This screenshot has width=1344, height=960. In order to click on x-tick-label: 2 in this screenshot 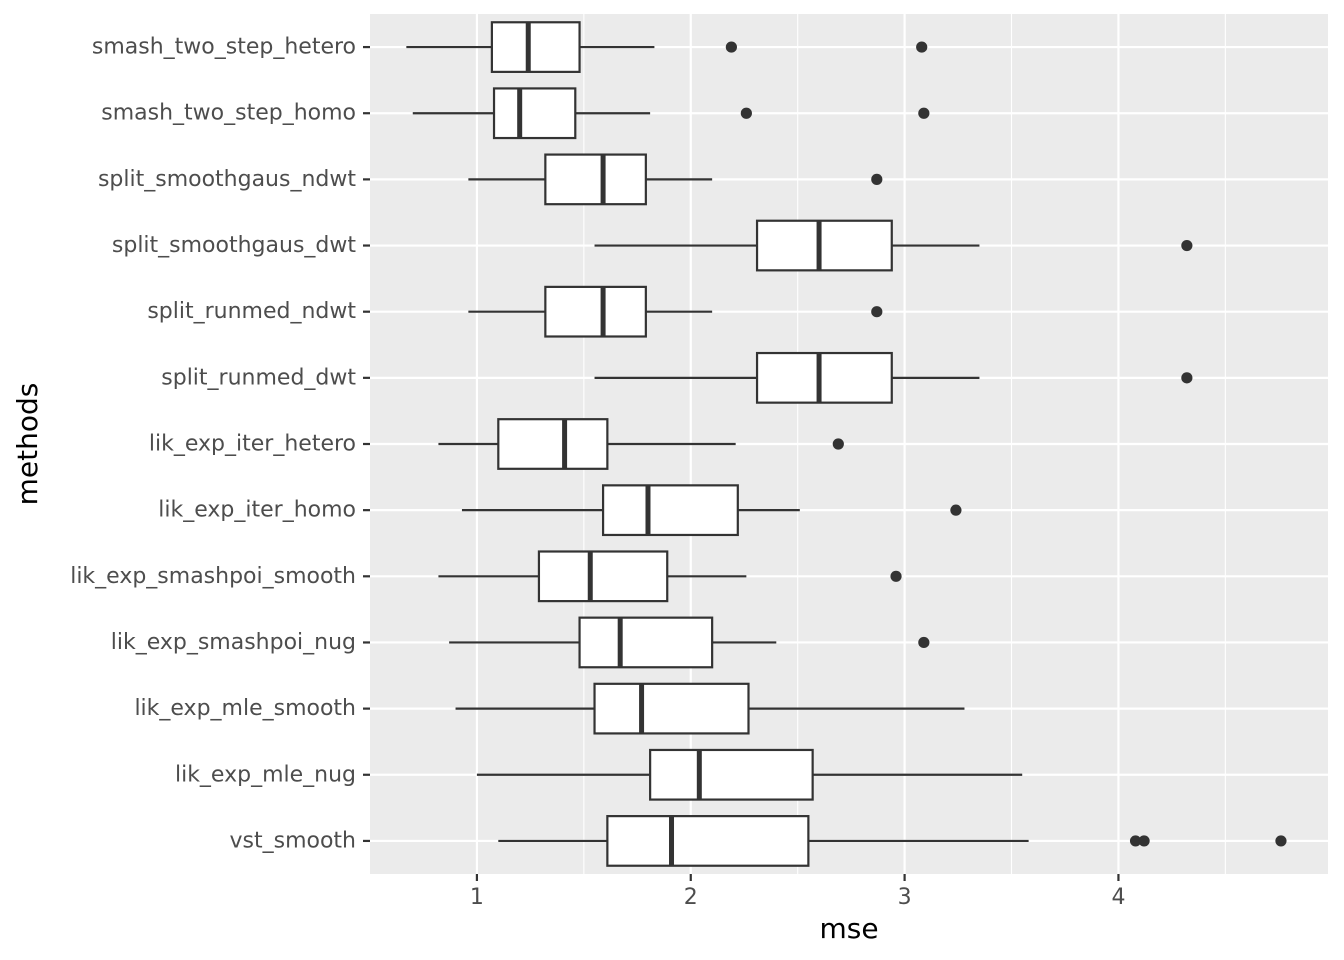, I will do `click(691, 897)`.